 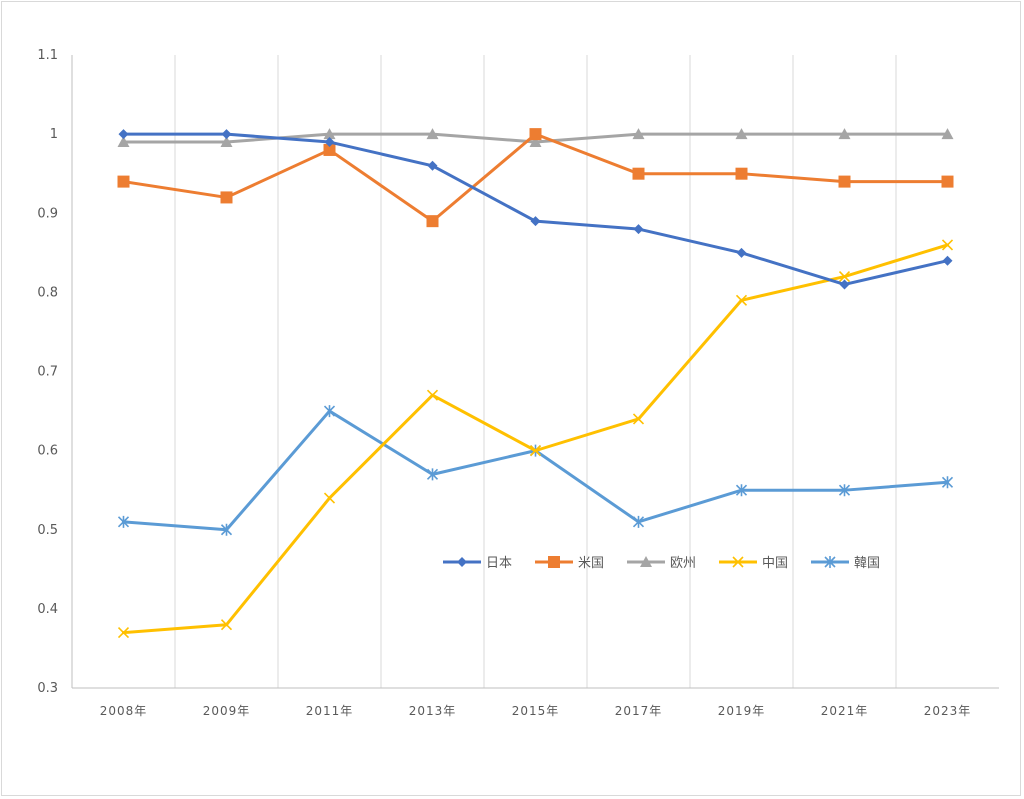 What do you see at coordinates (124, 711) in the screenshot?
I see `x-tick-label: 2008年` at bounding box center [124, 711].